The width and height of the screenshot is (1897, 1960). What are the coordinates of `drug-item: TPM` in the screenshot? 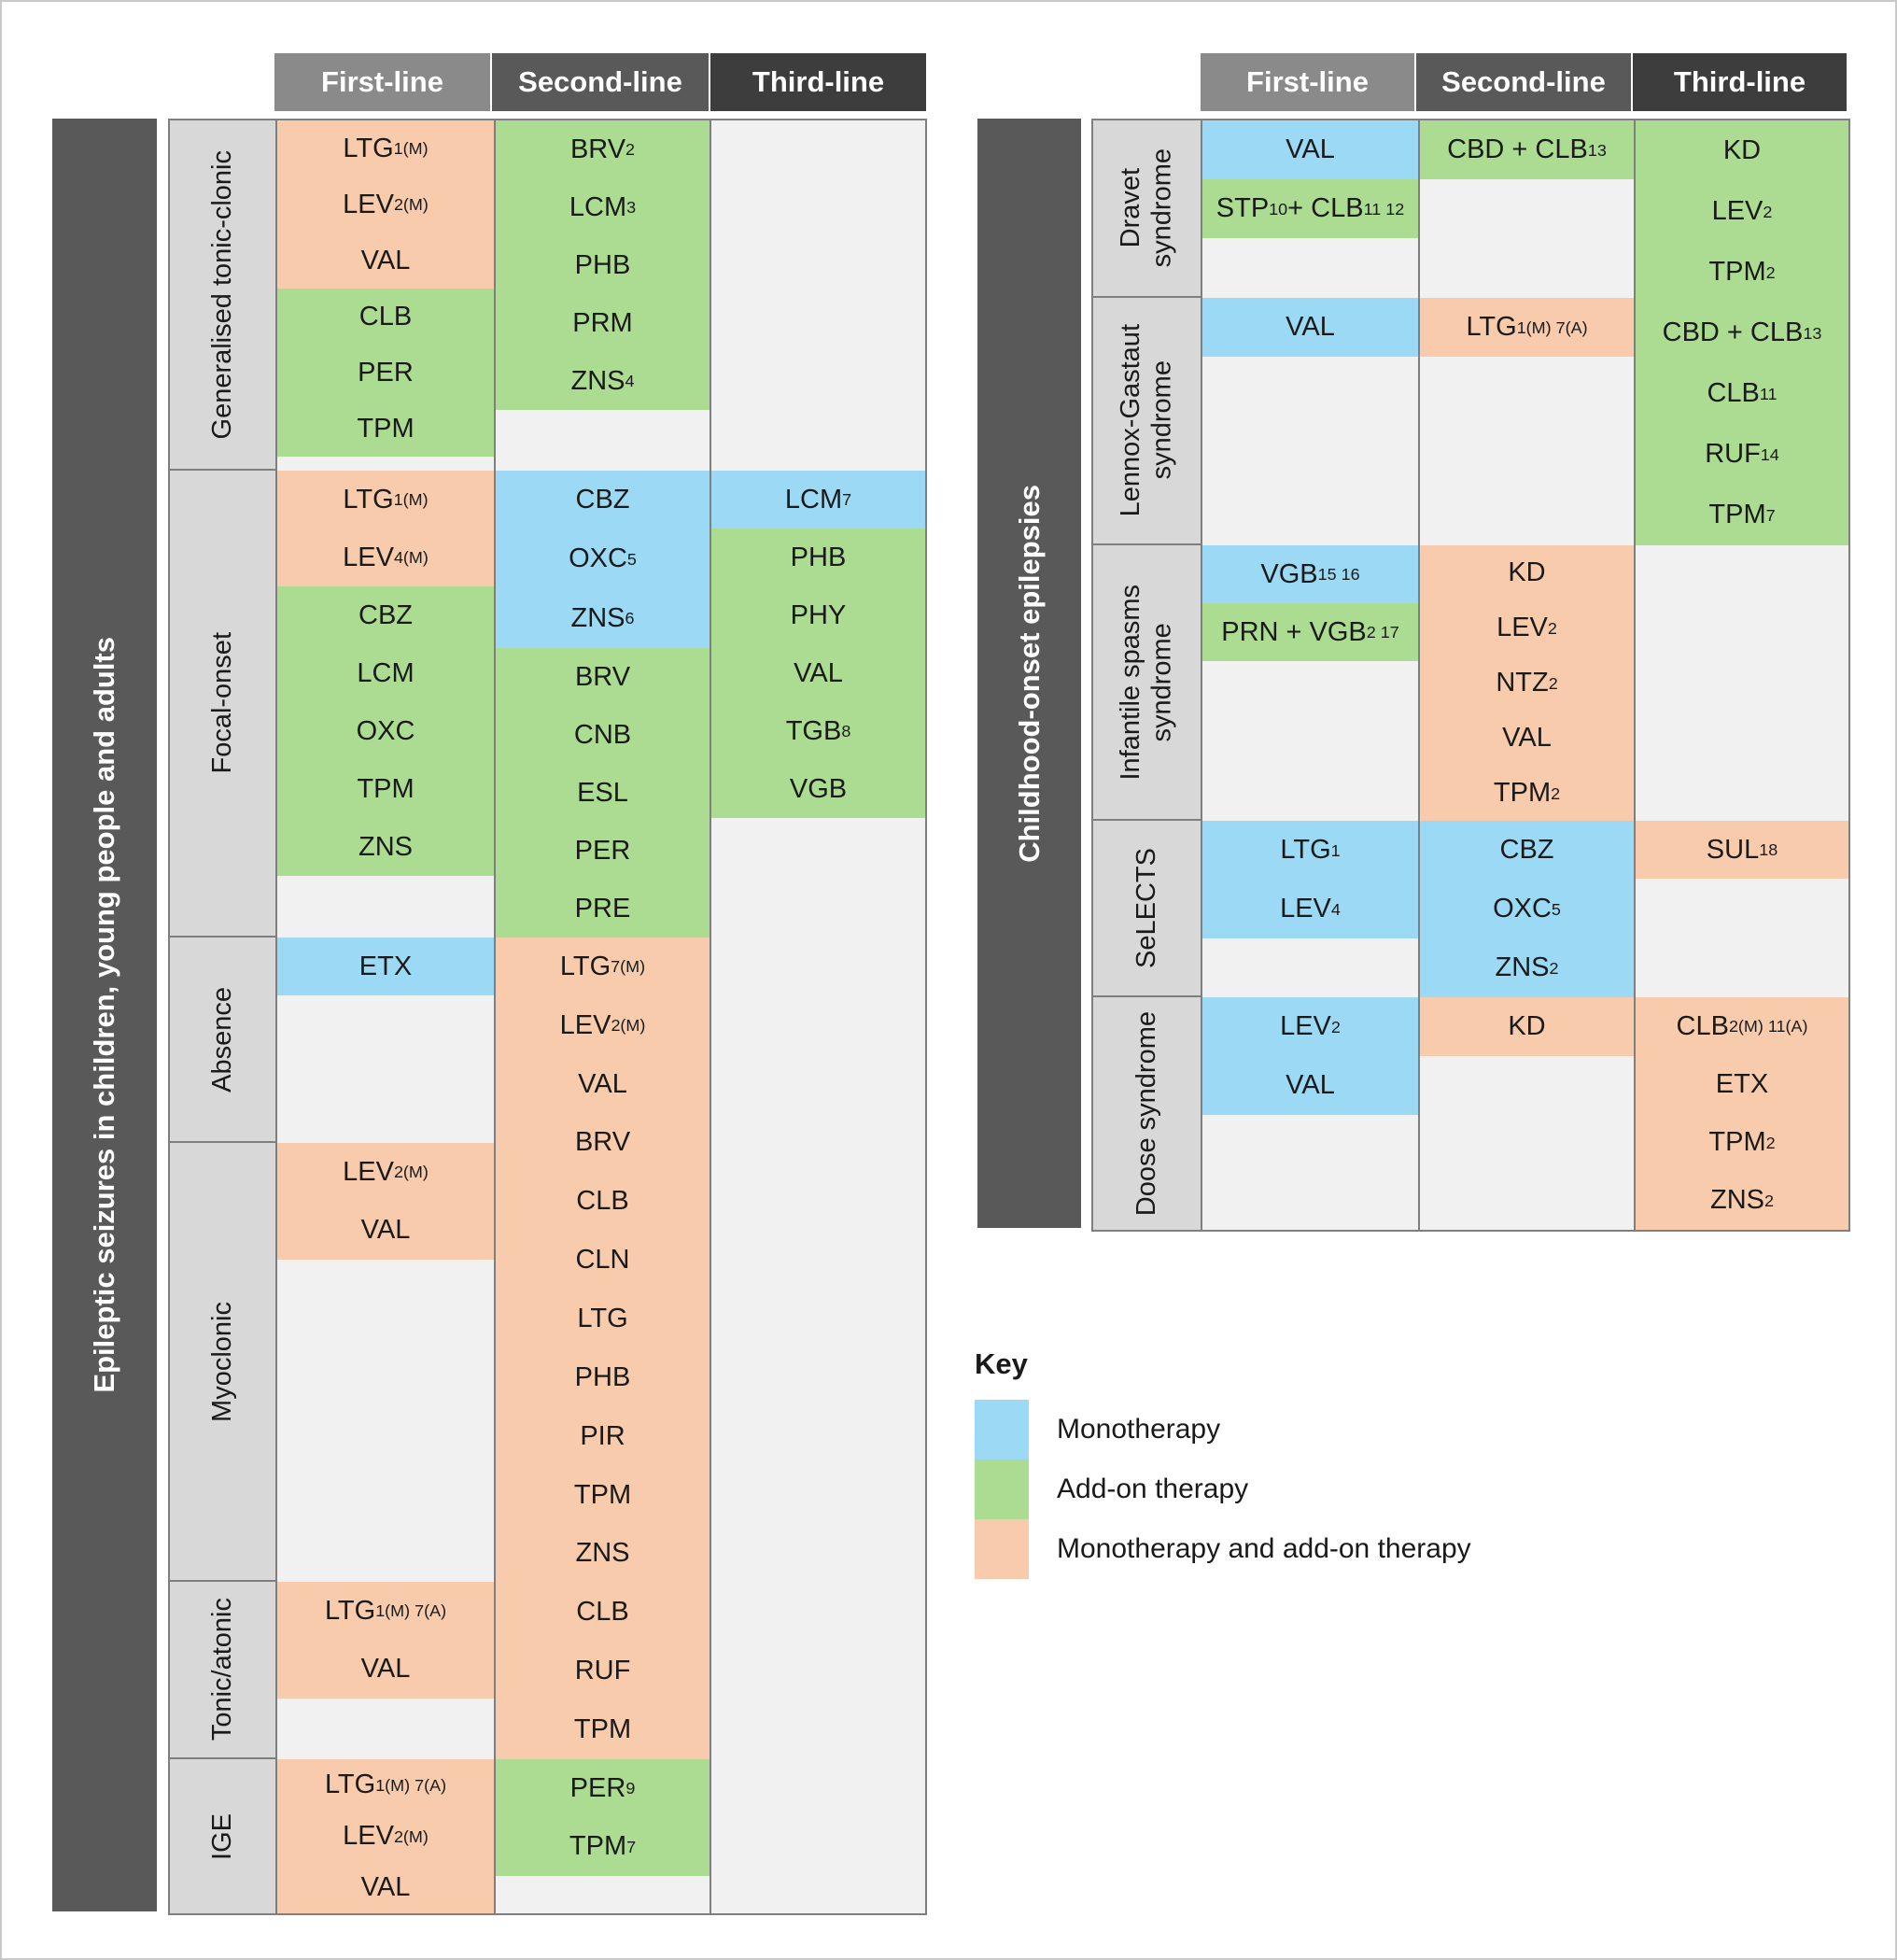 It's located at (603, 1494).